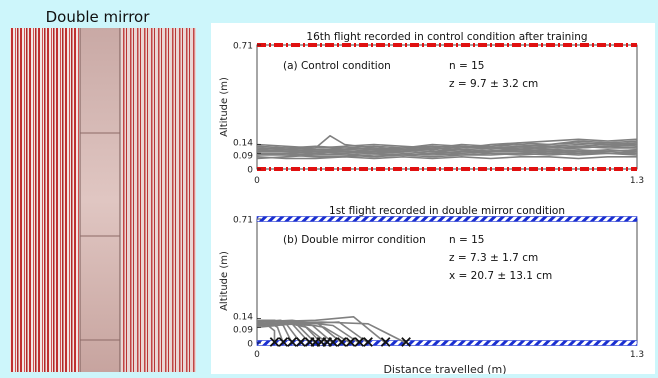  Describe the element at coordinates (447, 219) in the screenshot. I see `ceiling-pattern` at that location.